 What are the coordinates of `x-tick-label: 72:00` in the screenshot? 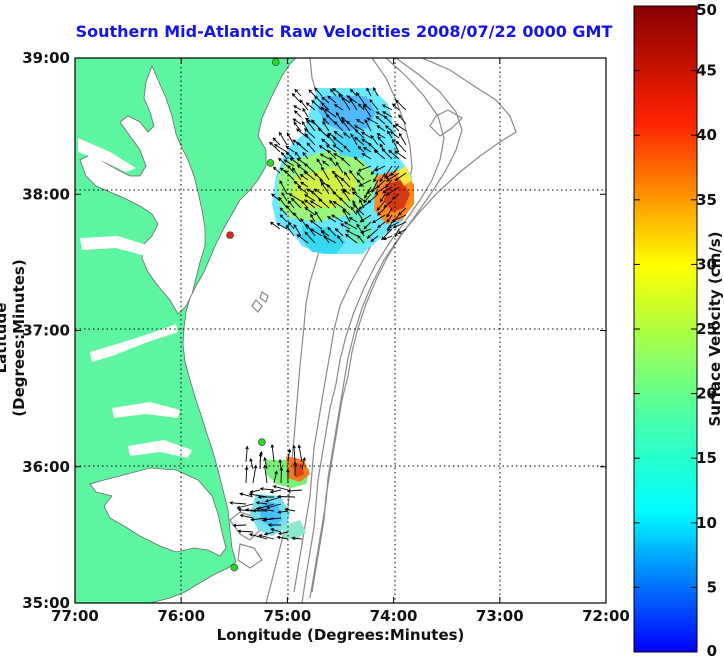 It's located at (606, 616).